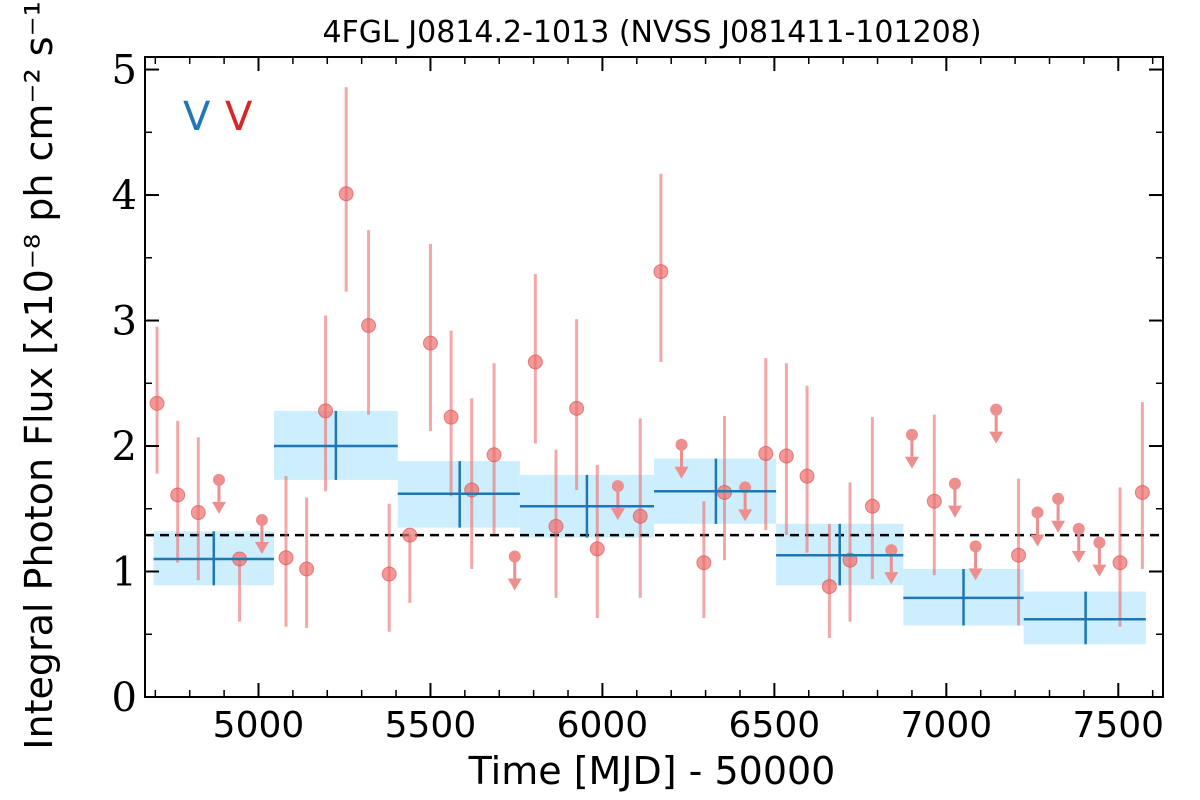 The height and width of the screenshot is (800, 1200). Describe the element at coordinates (124, 196) in the screenshot. I see `y-tick-label: 4` at that location.